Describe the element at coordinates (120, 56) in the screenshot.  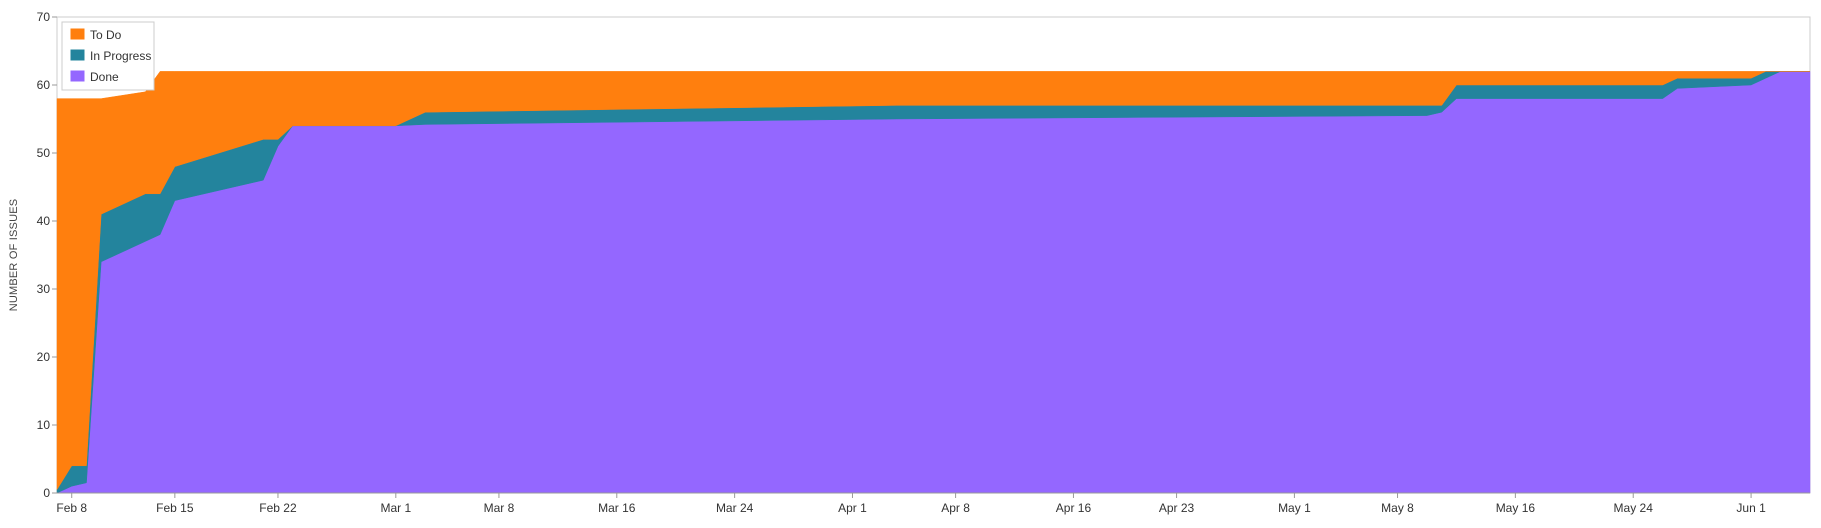
I see `legend-label-inprogress: In Progress` at that location.